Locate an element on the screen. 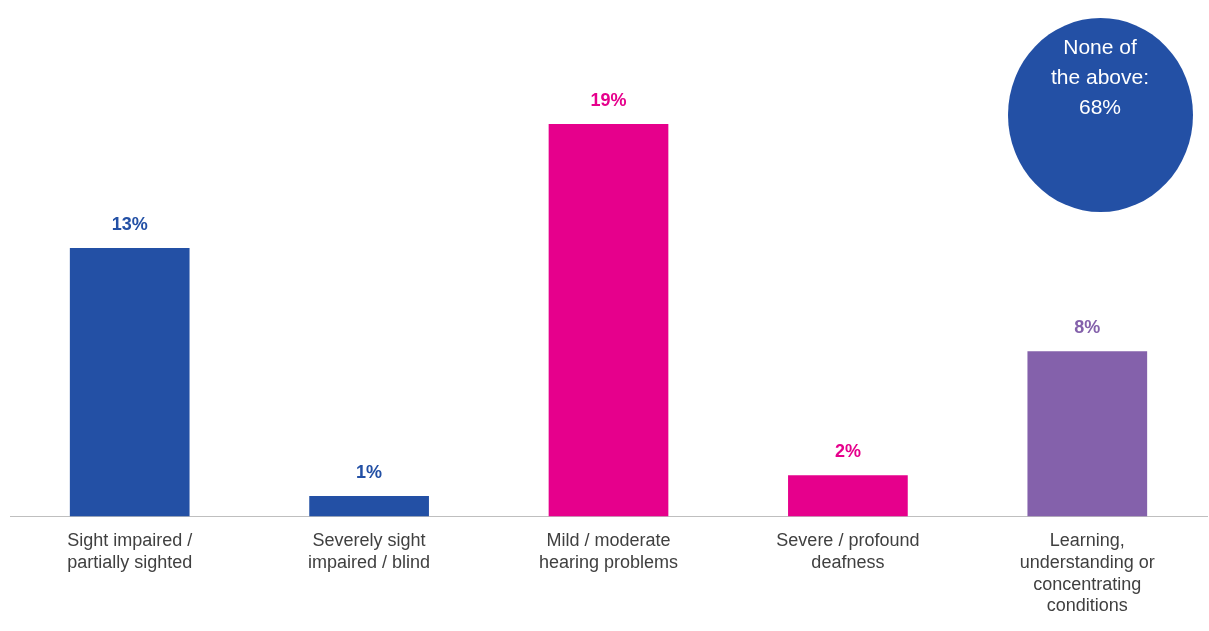 The height and width of the screenshot is (631, 1209). x-tick-label: Severe / profound deafness is located at coordinates (848, 551).